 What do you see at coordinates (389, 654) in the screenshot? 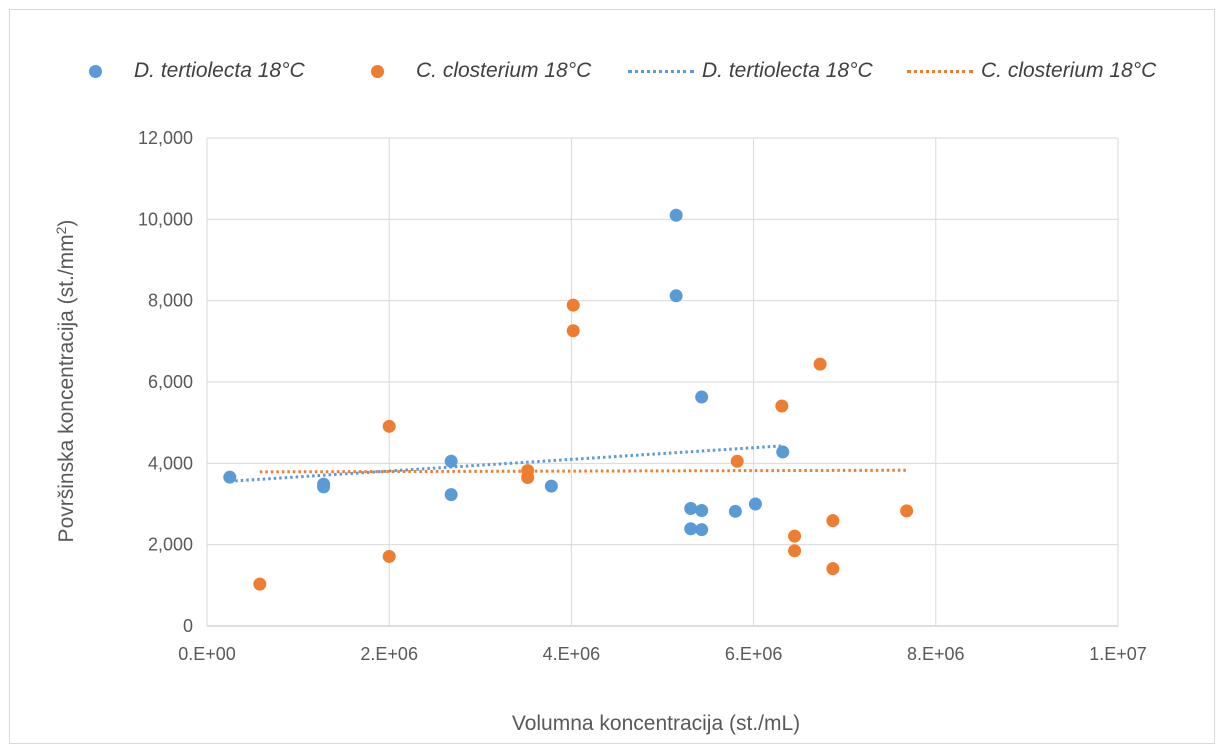
I see `x-tick-label: 2.E+06` at bounding box center [389, 654].